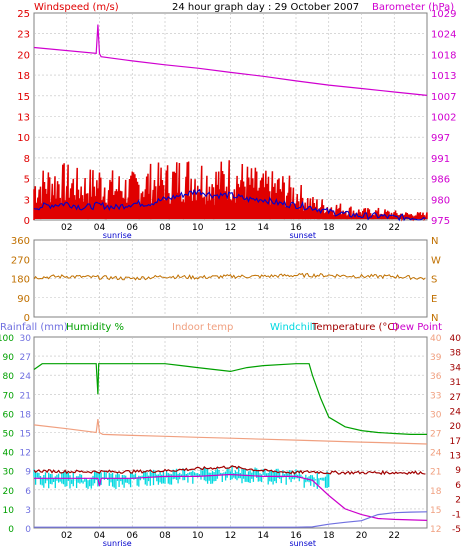 This screenshot has width=463, height=556. I want to click on y-tick-label-barometer: 975, so click(440, 221).